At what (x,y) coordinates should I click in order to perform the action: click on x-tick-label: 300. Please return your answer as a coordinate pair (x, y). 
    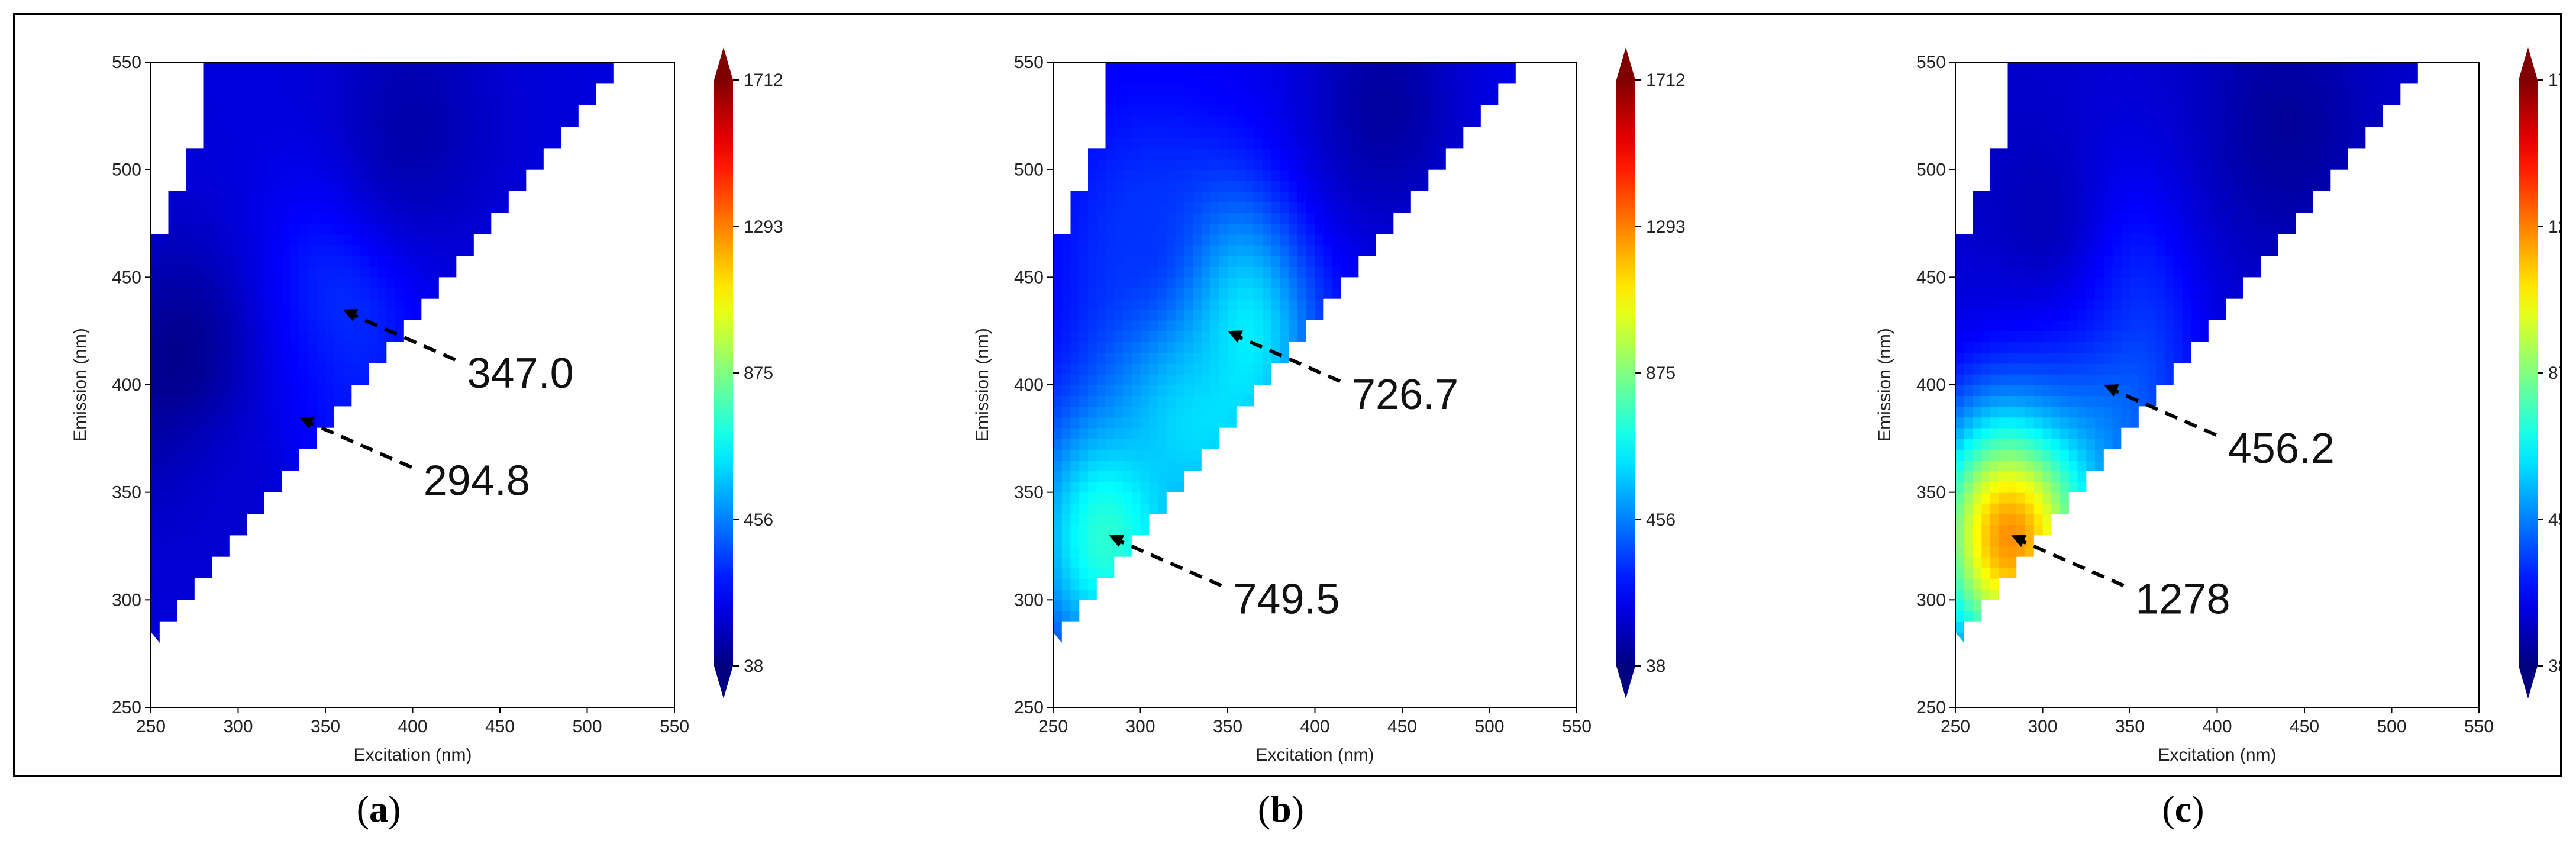
    Looking at the image, I should click on (238, 727).